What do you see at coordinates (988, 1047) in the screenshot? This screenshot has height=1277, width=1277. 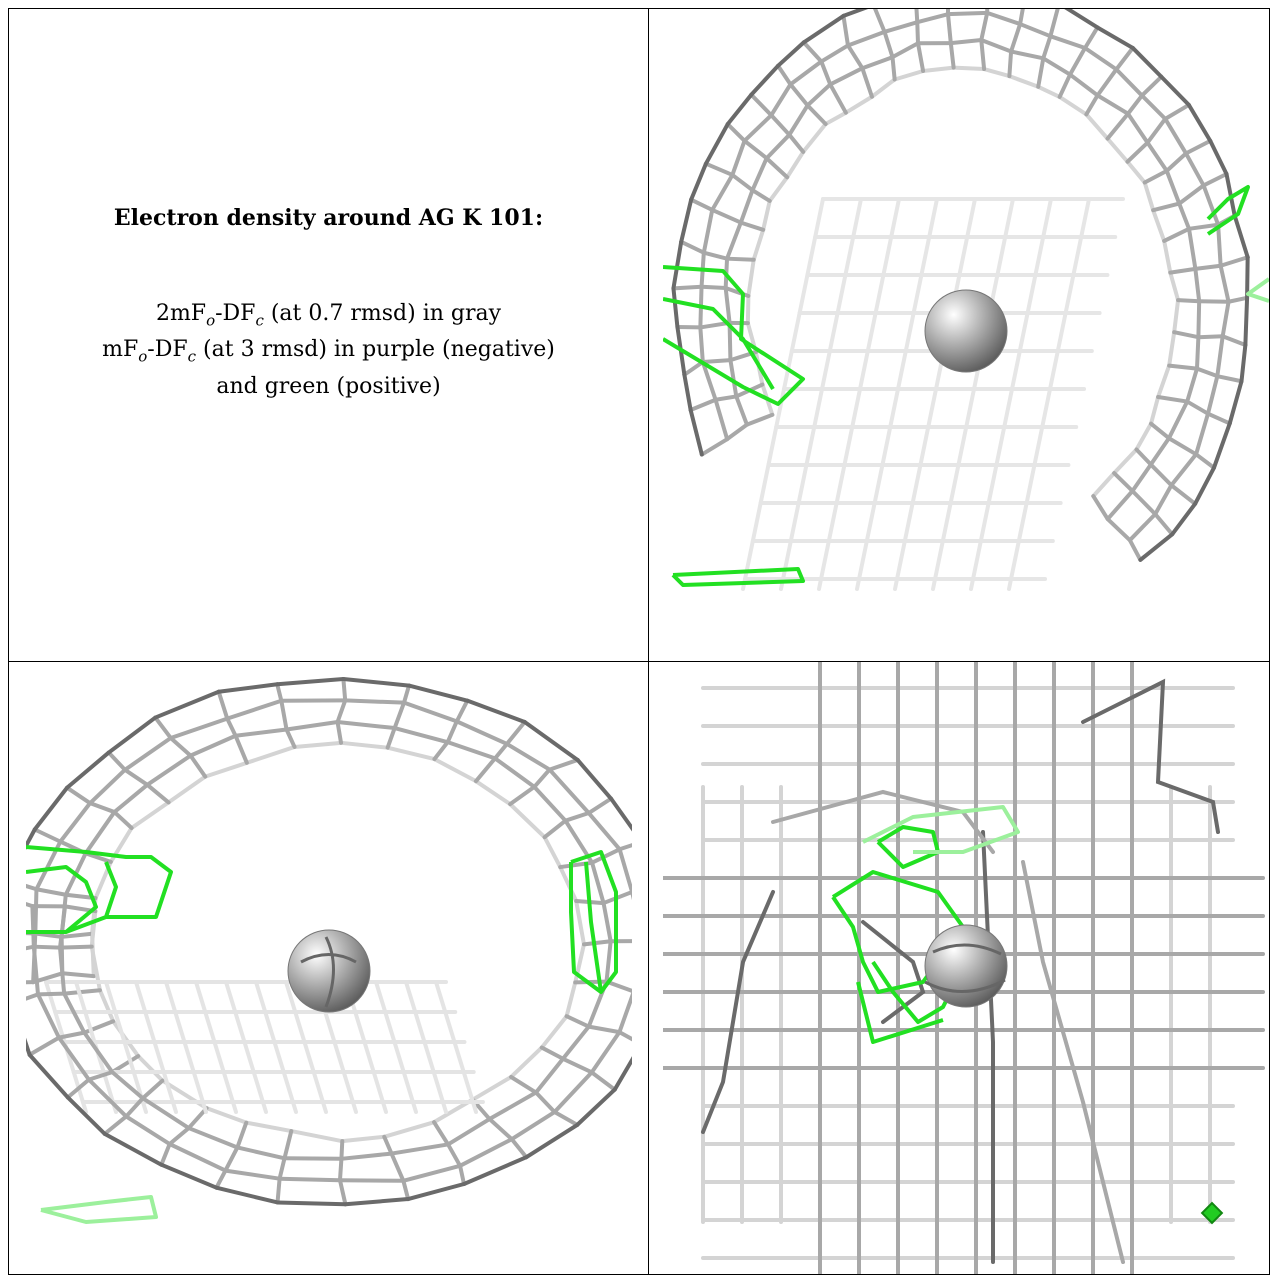 I see `mesh-contour` at bounding box center [988, 1047].